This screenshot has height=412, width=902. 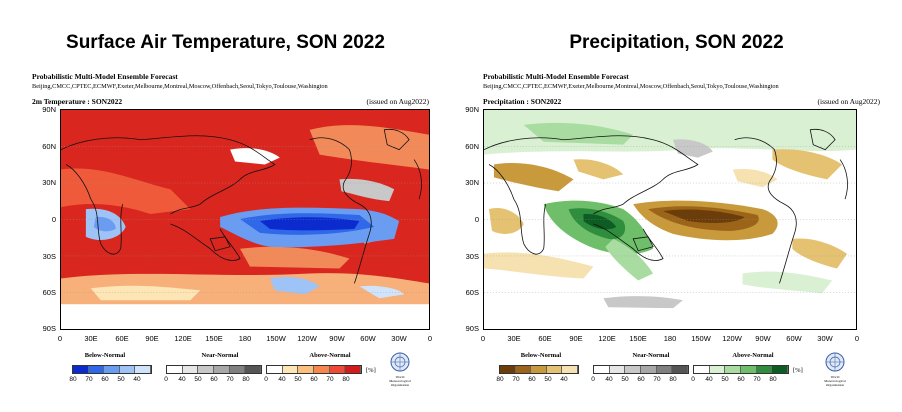 What do you see at coordinates (576, 338) in the screenshot?
I see `lon-label: 90E` at bounding box center [576, 338].